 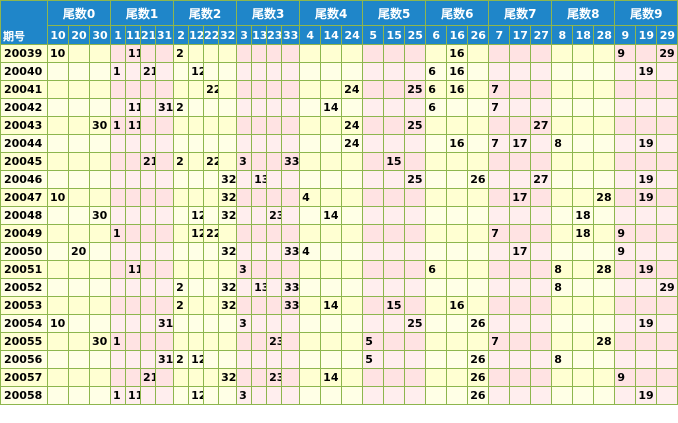 I want to click on column-header: 16, so click(x=457, y=35).